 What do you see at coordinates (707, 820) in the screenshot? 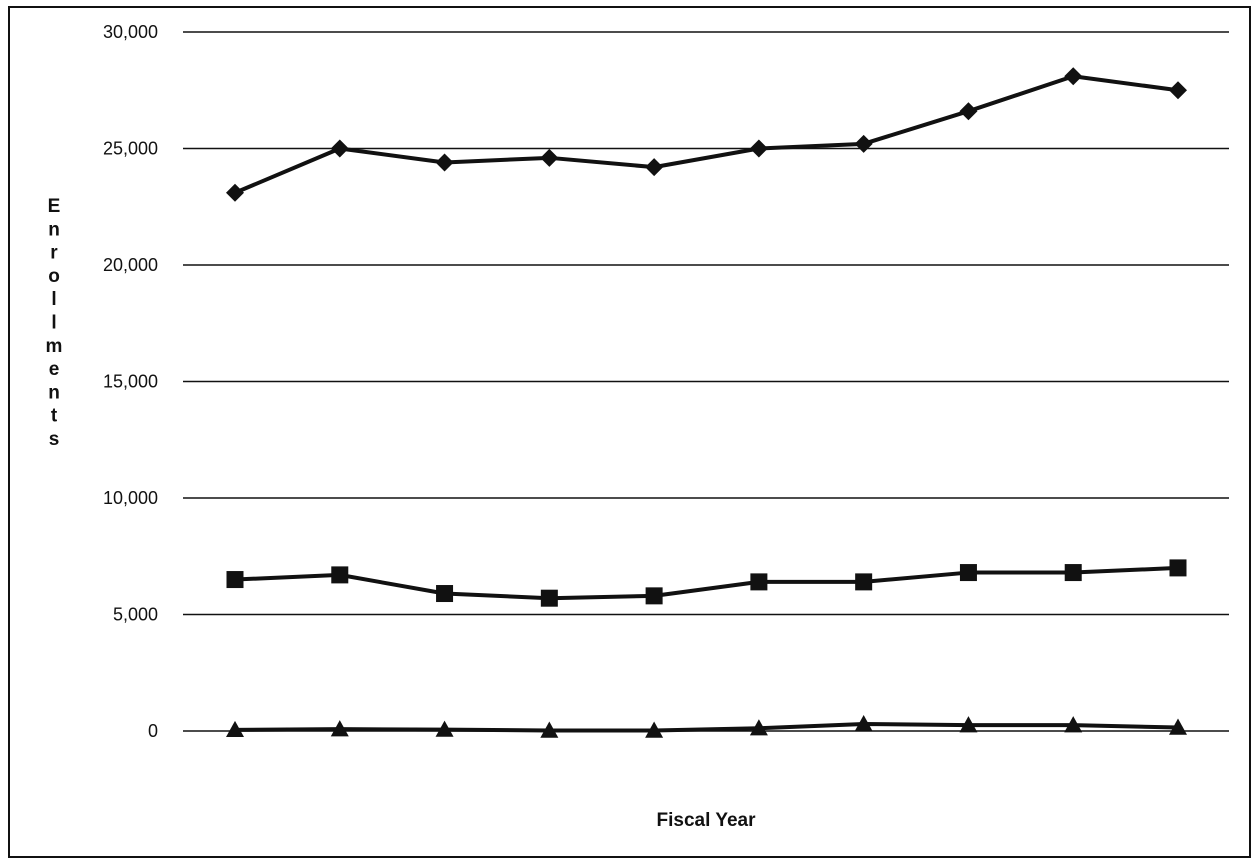
I see `x-axis-title: Fiscal Year` at bounding box center [707, 820].